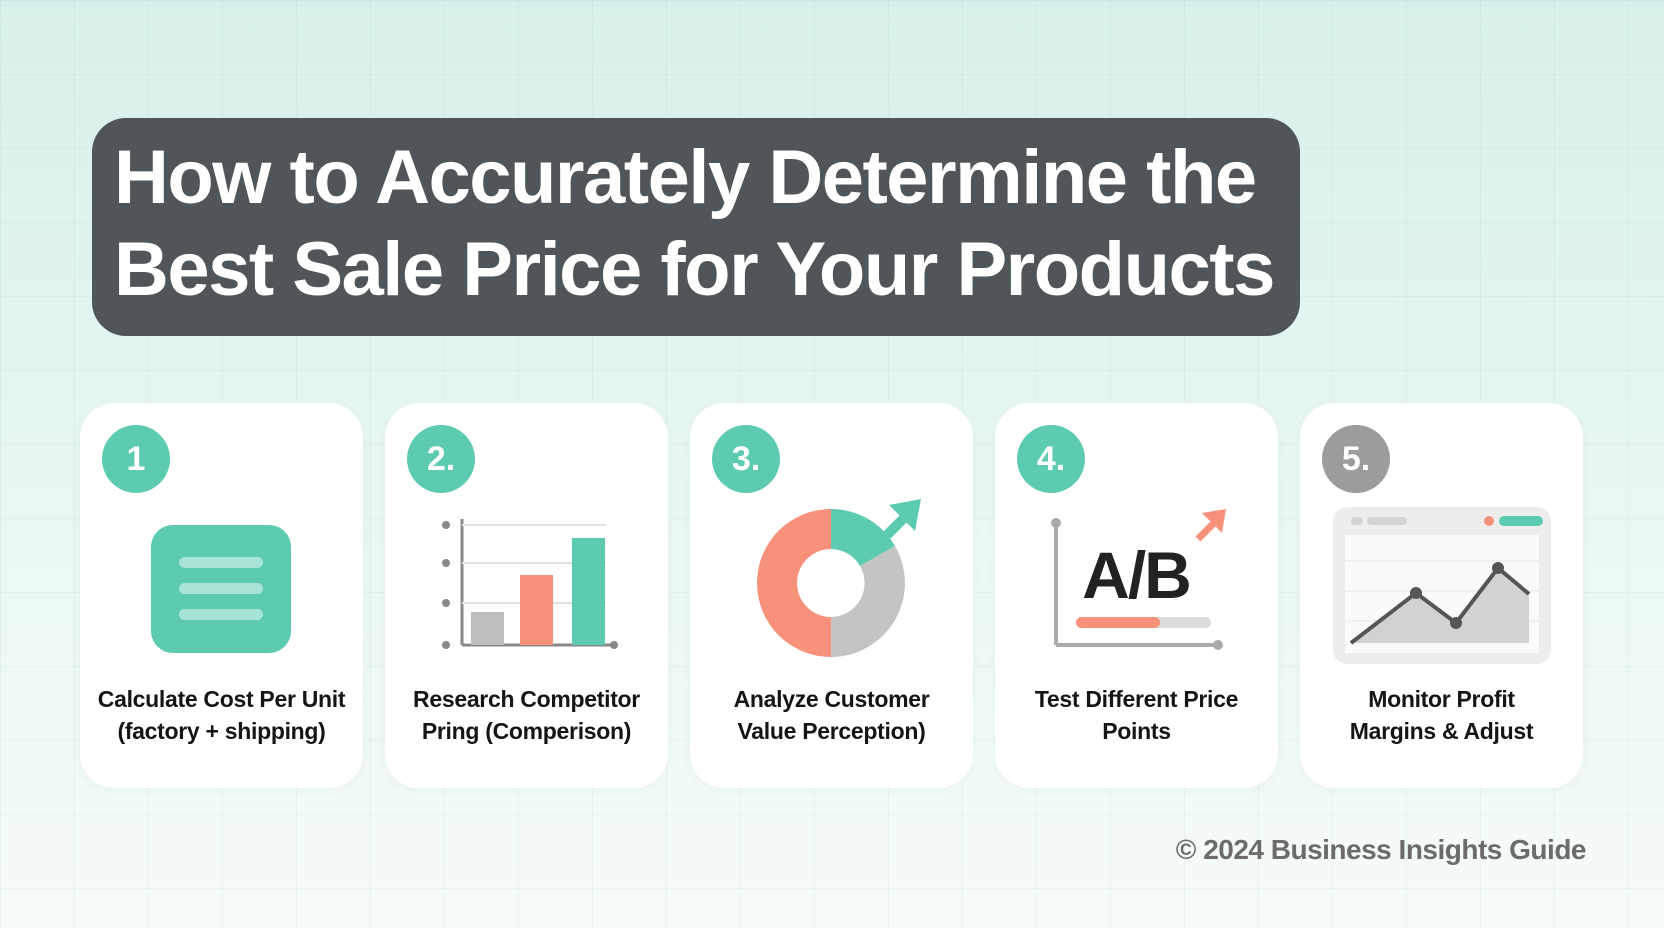 The height and width of the screenshot is (928, 1664). Describe the element at coordinates (831, 699) in the screenshot. I see `label-line: Analyze Customer` at that location.